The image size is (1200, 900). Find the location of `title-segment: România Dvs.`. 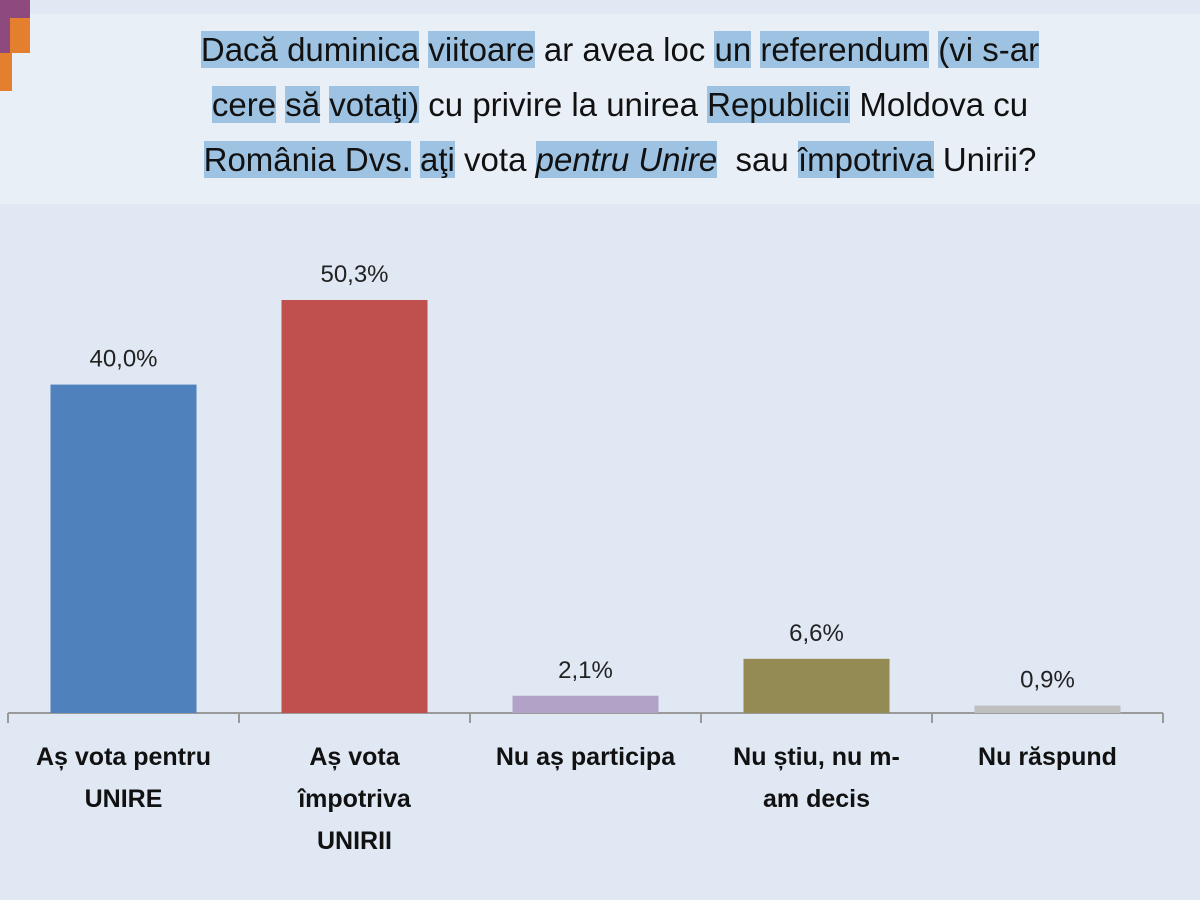

title-segment: România Dvs. is located at coordinates (307, 159).